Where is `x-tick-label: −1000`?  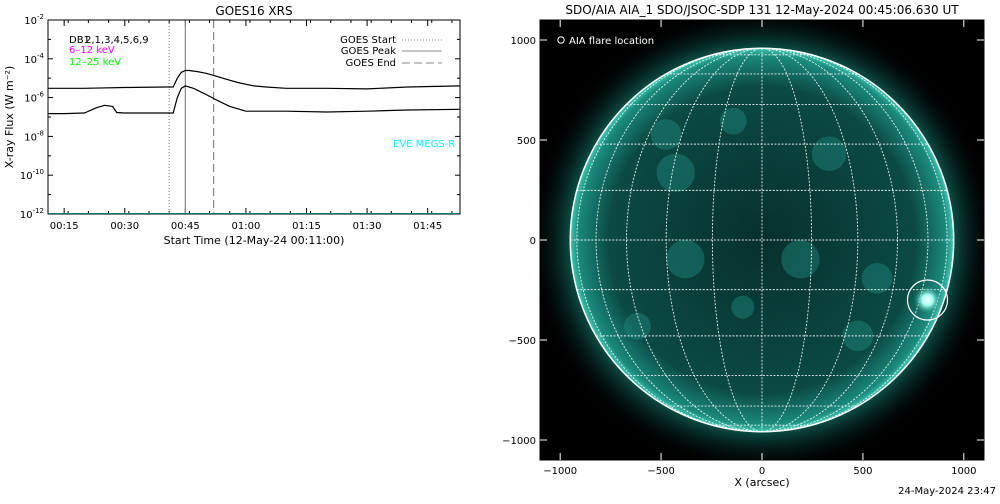
x-tick-label: −1000 is located at coordinates (560, 471).